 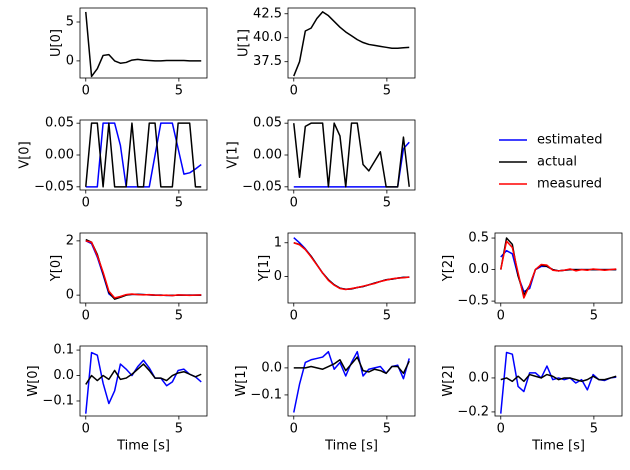 I want to click on y-axis-label: U[1], so click(x=244, y=43).